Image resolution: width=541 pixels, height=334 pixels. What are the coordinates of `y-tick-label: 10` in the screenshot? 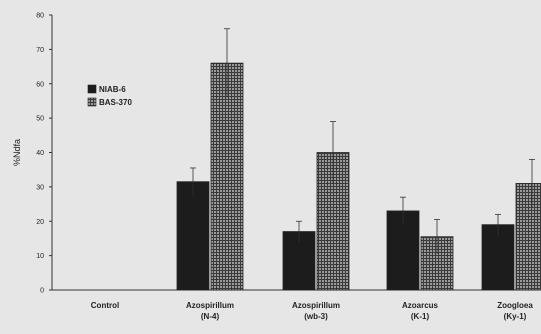 It's located at (40, 256).